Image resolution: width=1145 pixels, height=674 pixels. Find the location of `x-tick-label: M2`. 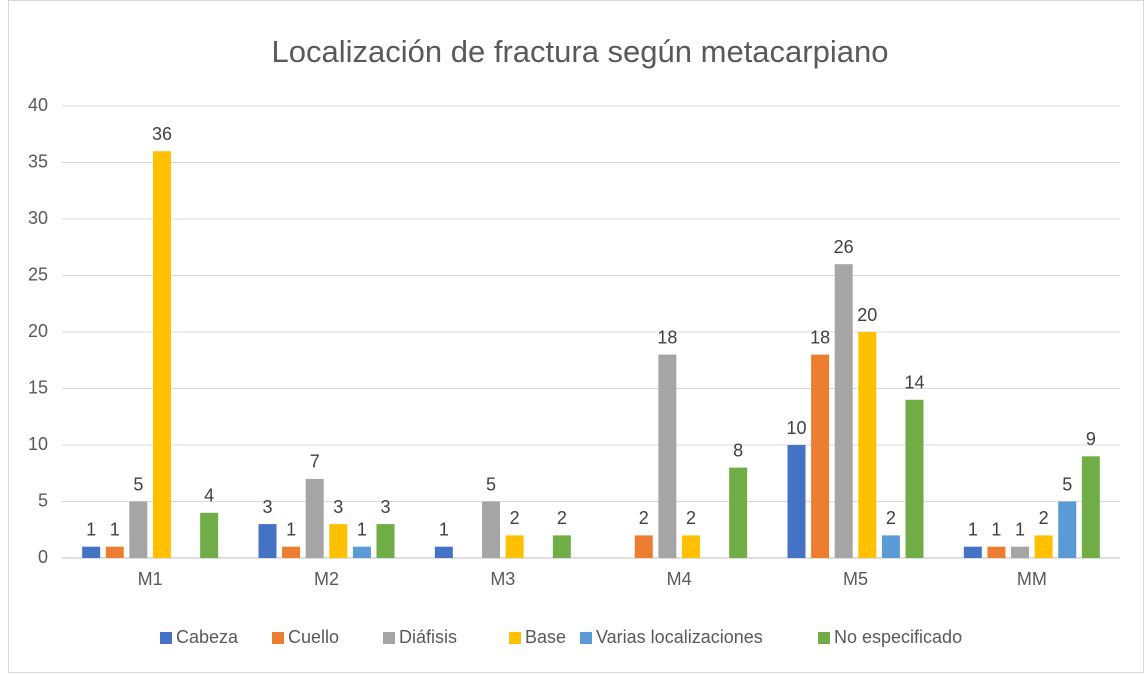

x-tick-label: M2 is located at coordinates (326, 579).